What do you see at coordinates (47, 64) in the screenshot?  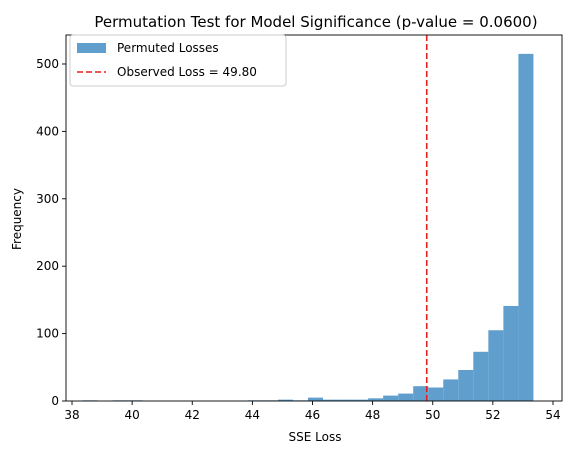 I see `y-tick-label: 500` at bounding box center [47, 64].